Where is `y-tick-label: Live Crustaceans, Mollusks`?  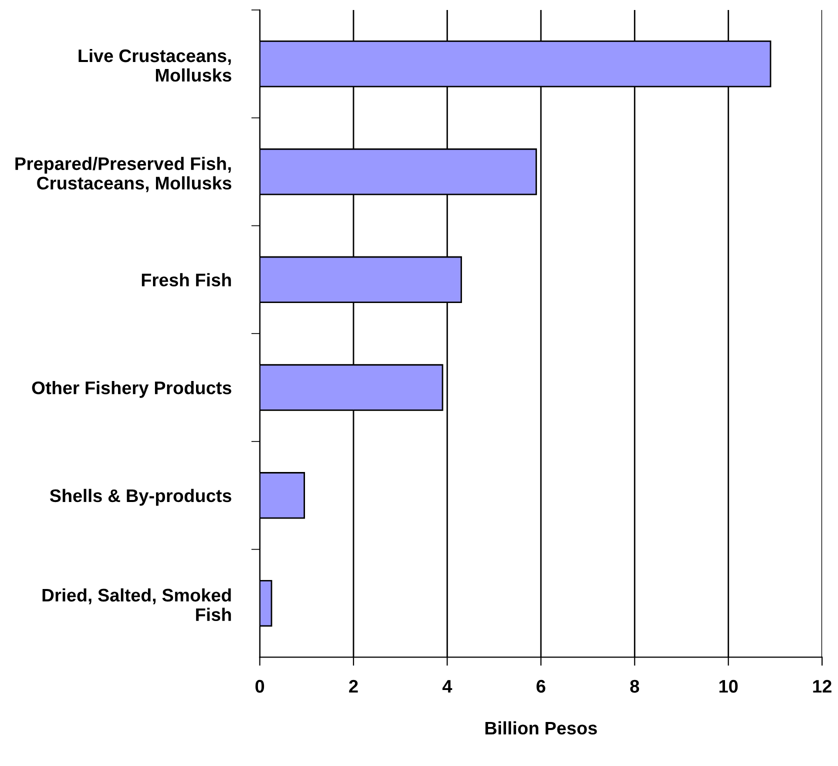
y-tick-label: Live Crustaceans, Mollusks is located at coordinates (155, 65).